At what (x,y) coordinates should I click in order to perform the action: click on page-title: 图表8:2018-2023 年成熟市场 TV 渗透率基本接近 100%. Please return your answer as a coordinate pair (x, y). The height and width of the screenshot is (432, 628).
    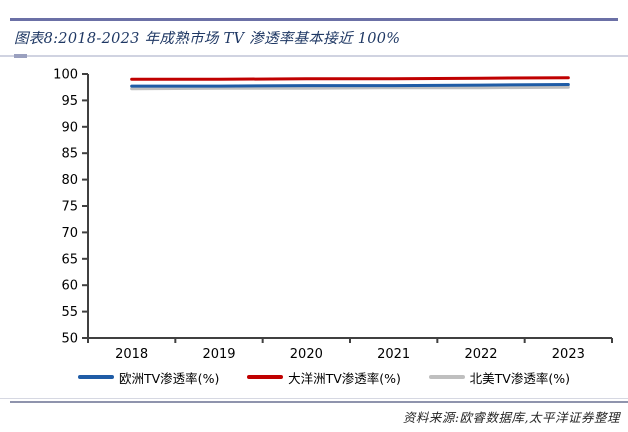
    Looking at the image, I should click on (207, 39).